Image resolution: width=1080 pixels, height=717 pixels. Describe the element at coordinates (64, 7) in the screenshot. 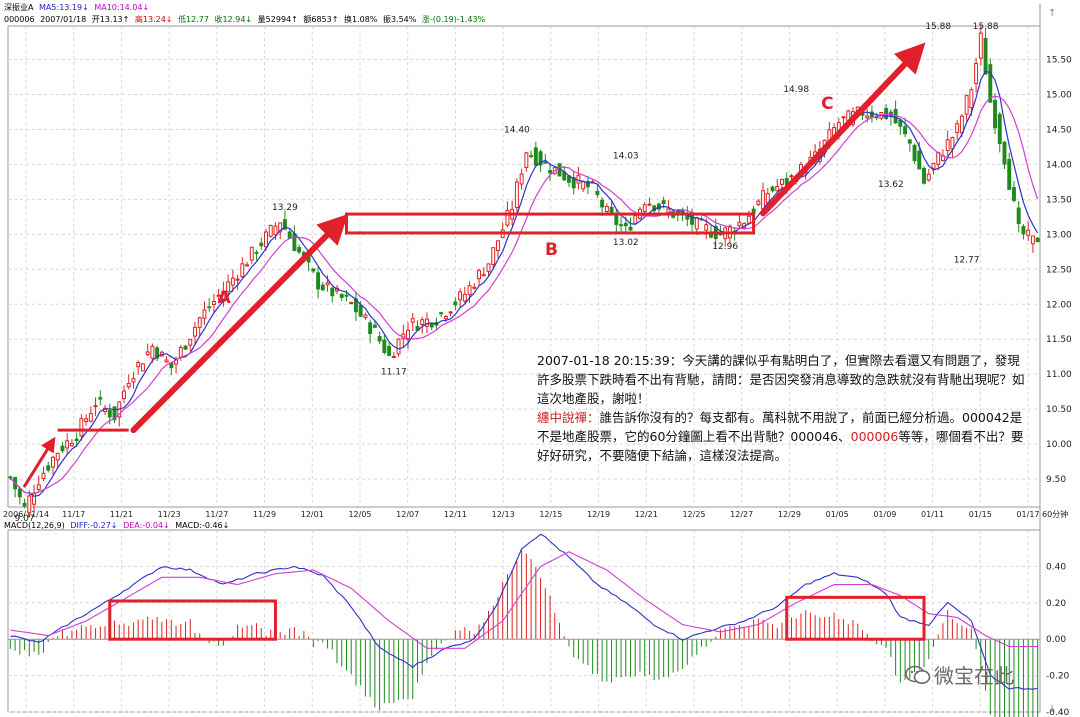

I see `ma5-readout: MA5:13.19↓` at that location.